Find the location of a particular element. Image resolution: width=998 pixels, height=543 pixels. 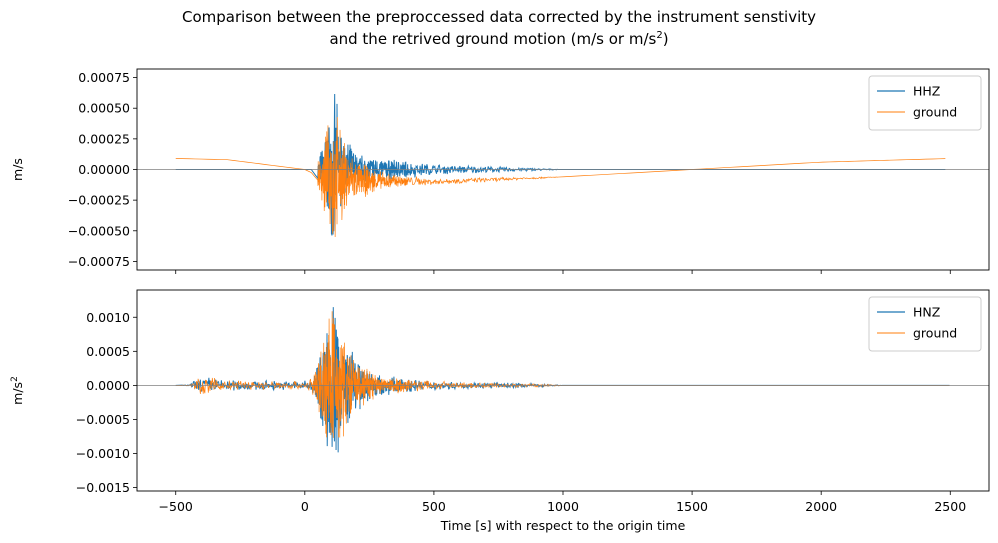

legend: HNZ ground is located at coordinates (925, 324).